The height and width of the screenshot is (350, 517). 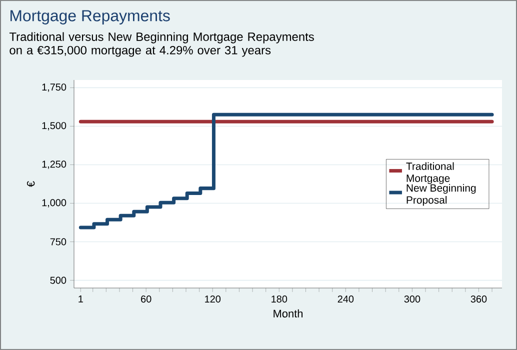 I want to click on x-tick-label: 240, so click(x=346, y=299).